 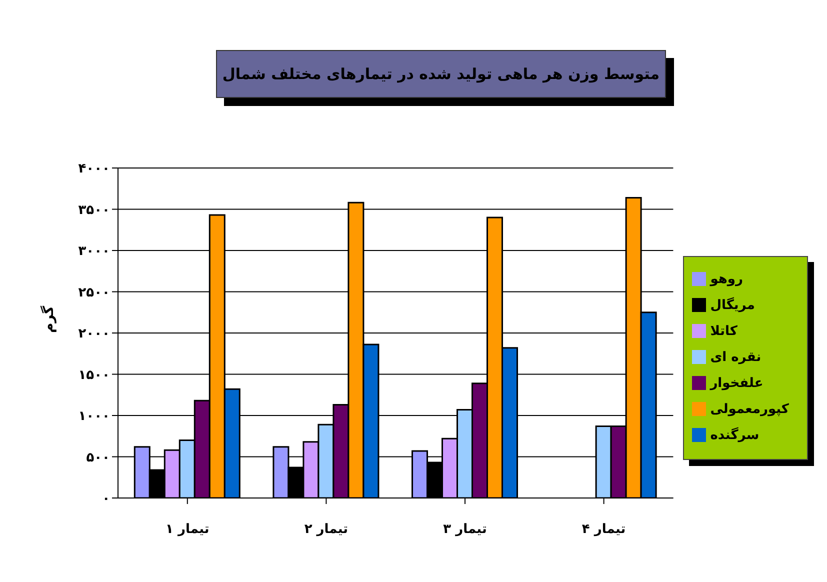 I want to click on x-tick-label: تیمار ۴, so click(x=604, y=530).